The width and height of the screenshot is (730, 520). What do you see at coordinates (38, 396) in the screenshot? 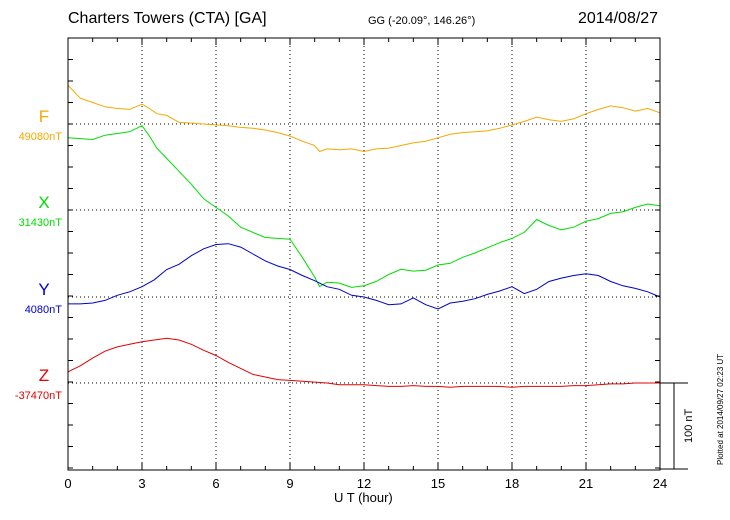
I see `baseline-label-z: -37470nT` at bounding box center [38, 396].